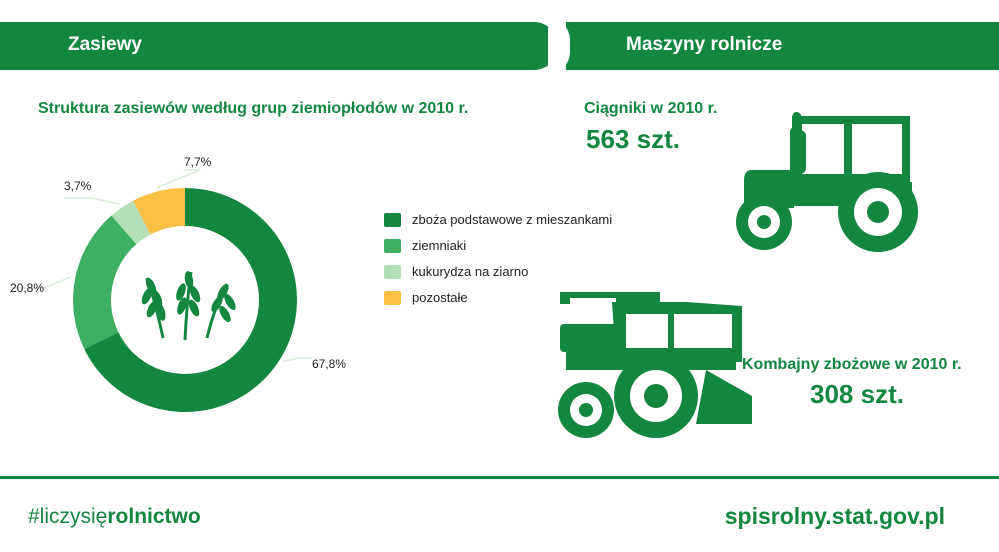  I want to click on tractors-label: Ciągniki w 2010 r., so click(651, 108).